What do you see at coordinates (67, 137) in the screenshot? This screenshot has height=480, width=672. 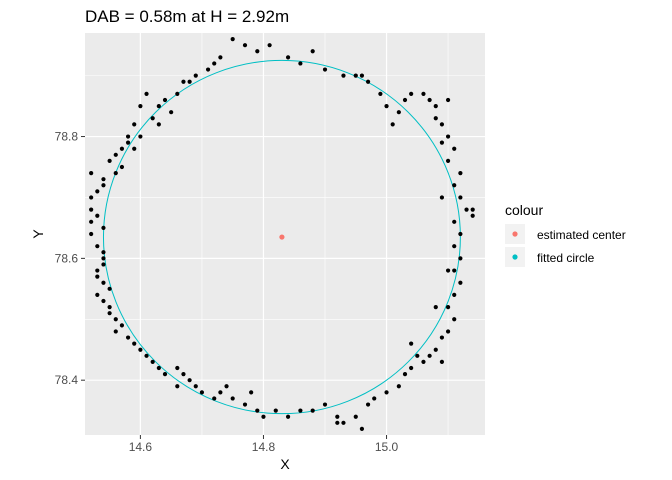 I see `y-tick-label: 78.8` at bounding box center [67, 137].